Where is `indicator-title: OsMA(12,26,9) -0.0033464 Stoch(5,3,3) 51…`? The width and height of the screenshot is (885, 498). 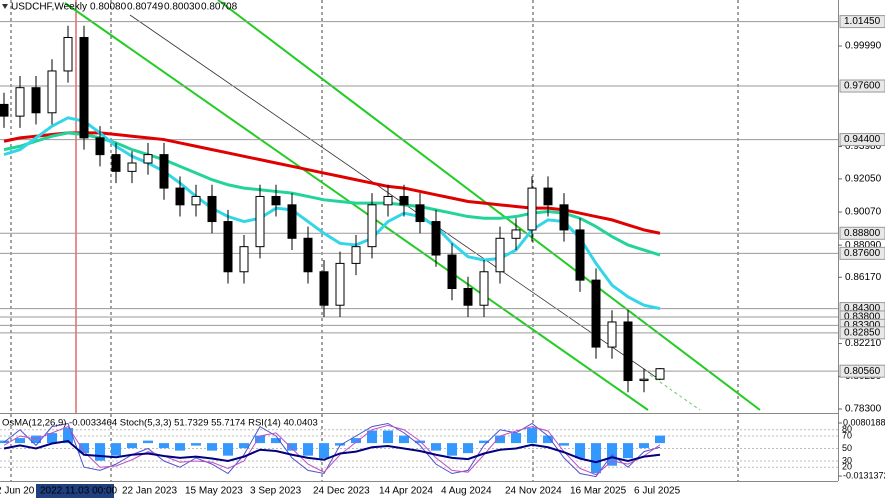 indicator-title: OsMA(12,26,9) -0.0033464 Stoch(5,3,3) 51… is located at coordinates (160, 423).